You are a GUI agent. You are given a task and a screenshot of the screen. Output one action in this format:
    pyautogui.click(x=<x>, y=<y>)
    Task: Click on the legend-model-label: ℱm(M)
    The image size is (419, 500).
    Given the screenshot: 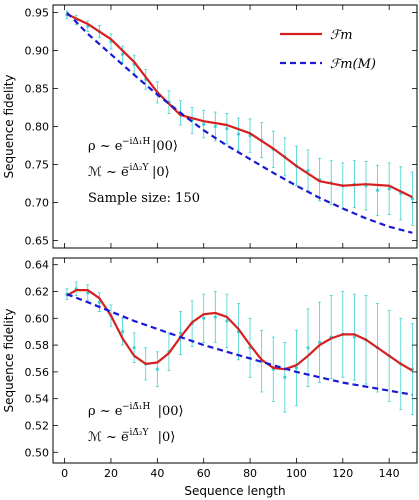 What is the action you would take?
    pyautogui.click(x=353, y=64)
    